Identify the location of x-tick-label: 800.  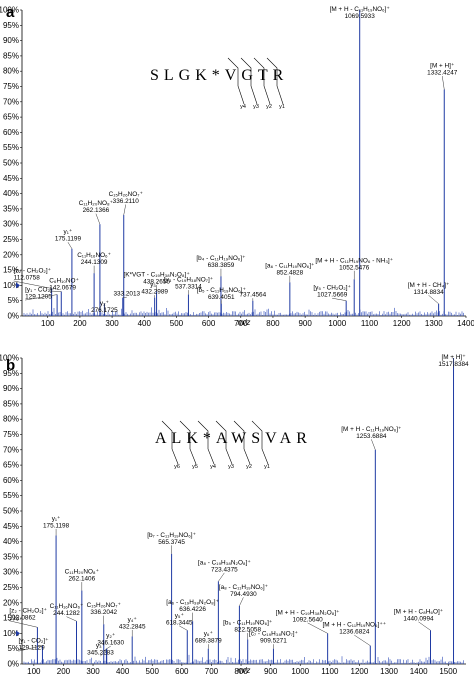
(241, 671).